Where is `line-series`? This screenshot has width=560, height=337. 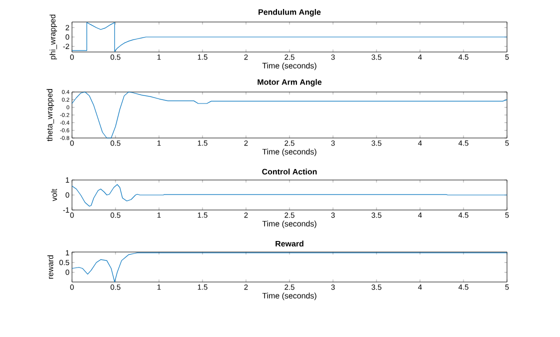 line-series is located at coordinates (290, 195).